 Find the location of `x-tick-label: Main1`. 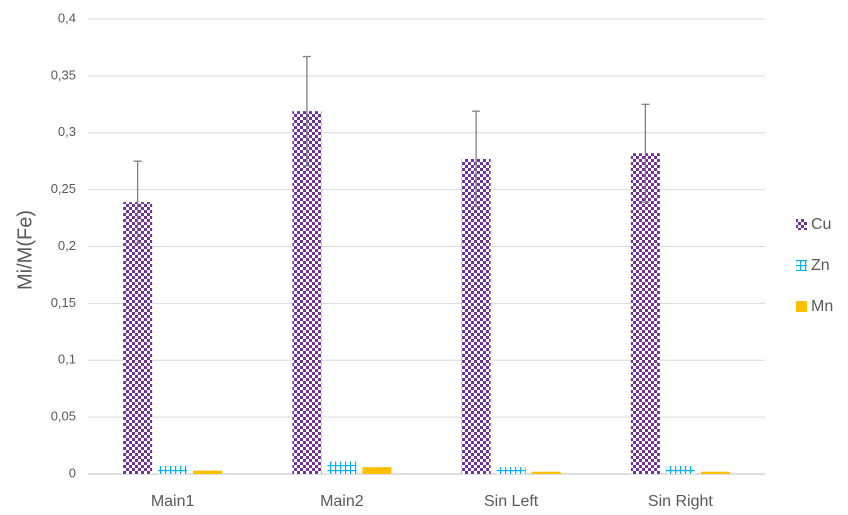

x-tick-label: Main1 is located at coordinates (173, 501).